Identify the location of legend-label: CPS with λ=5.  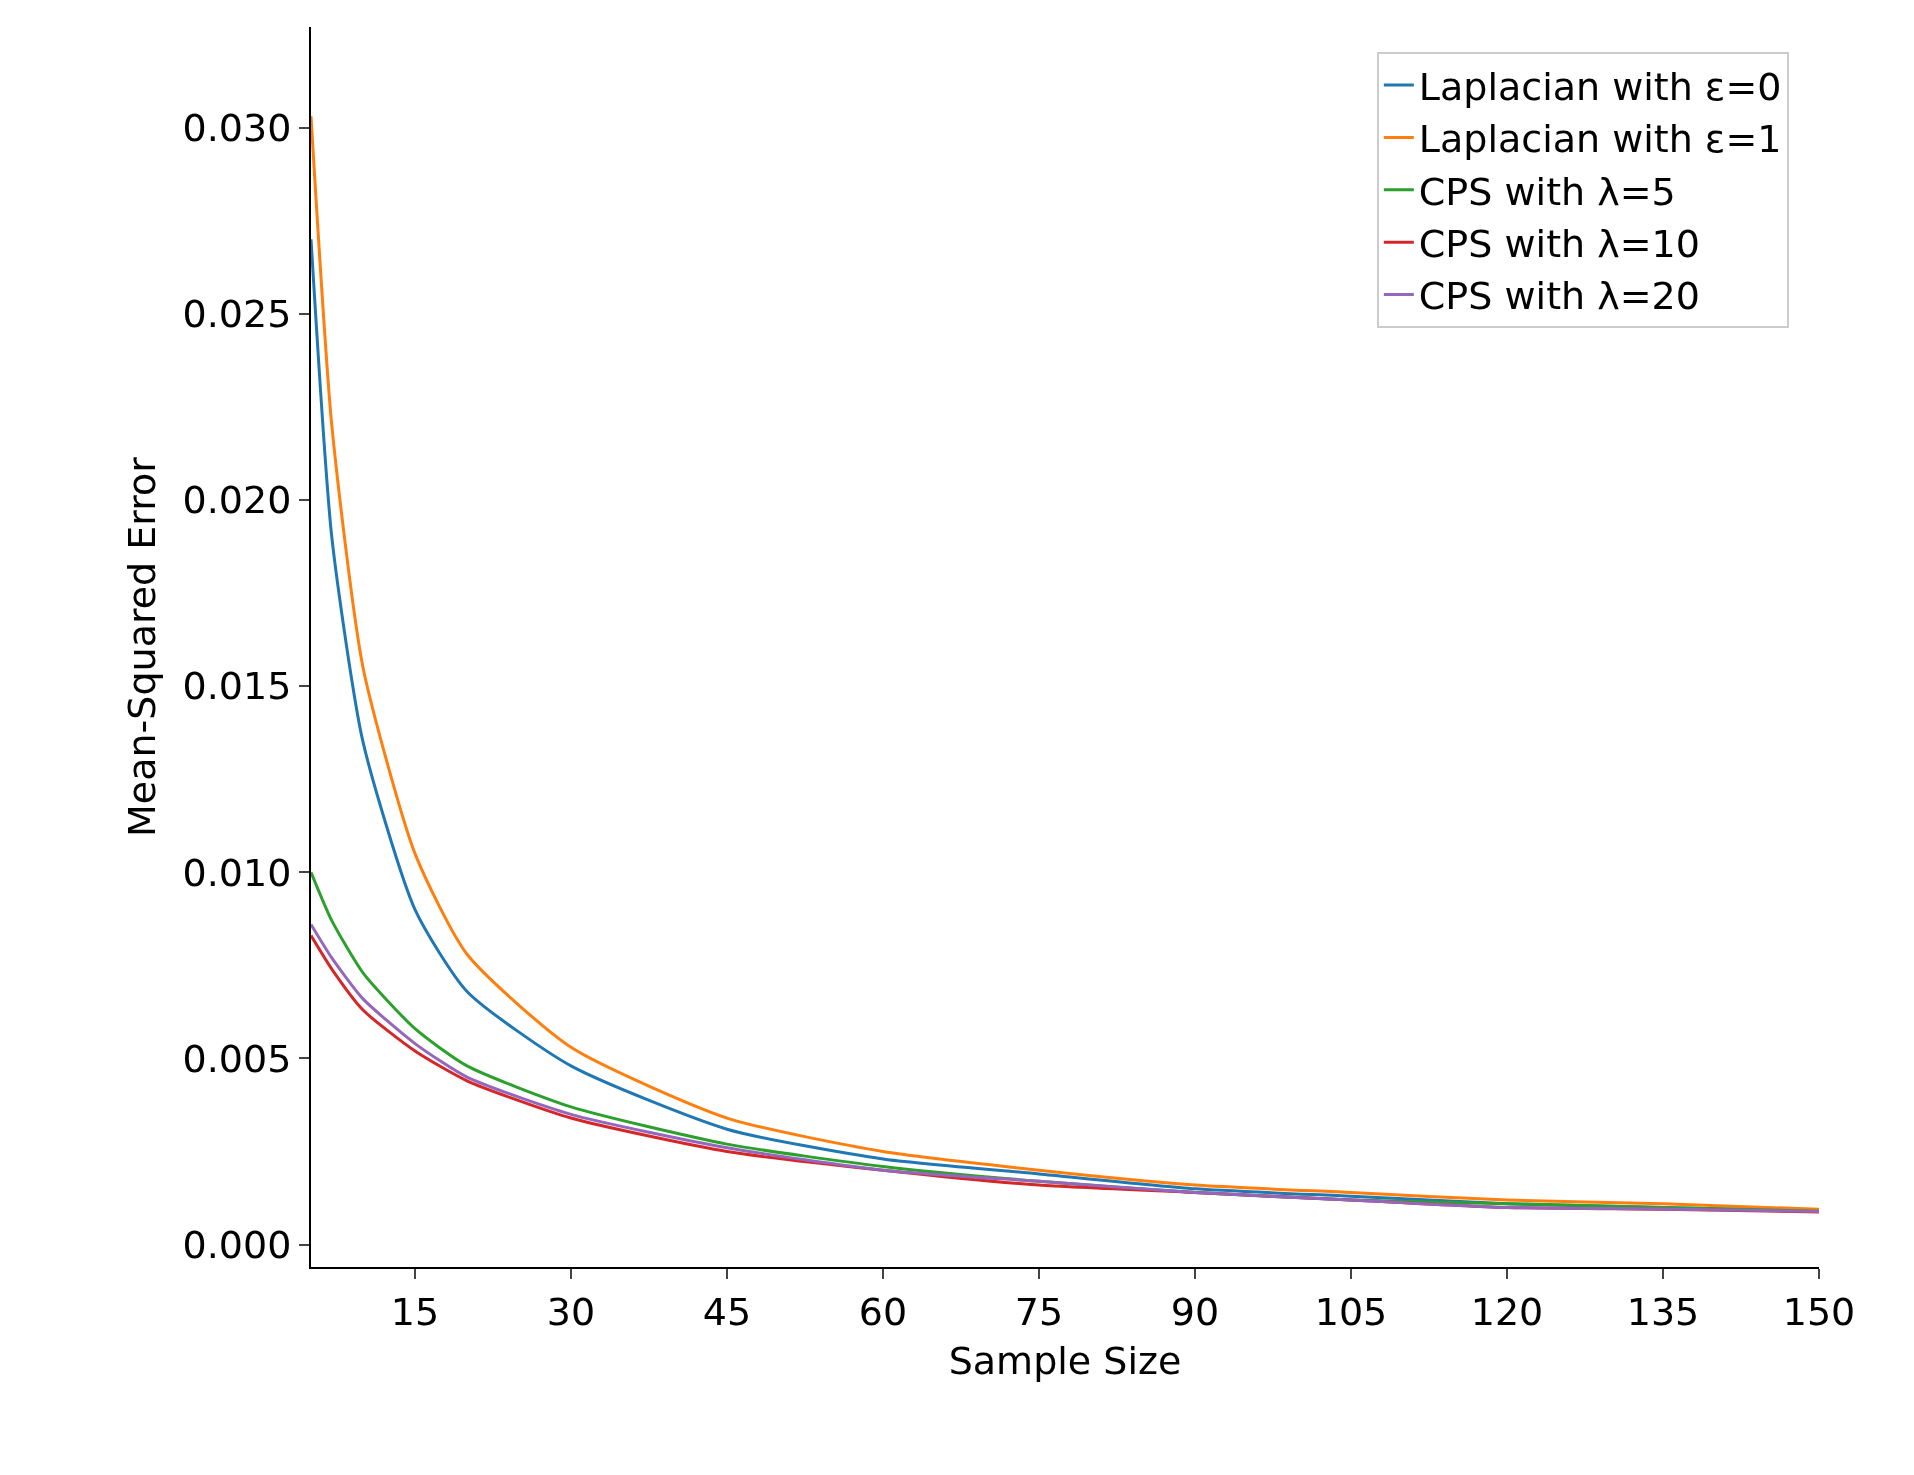
(1547, 191).